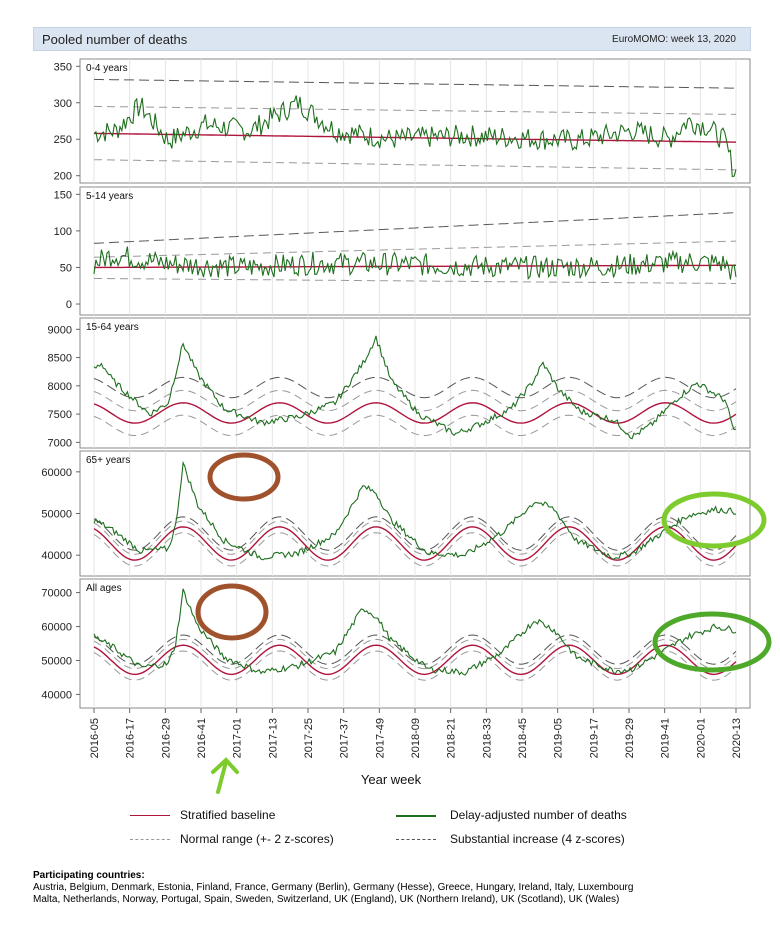 The width and height of the screenshot is (780, 936). Describe the element at coordinates (391, 779) in the screenshot. I see `x-axis-label: Year week` at that location.